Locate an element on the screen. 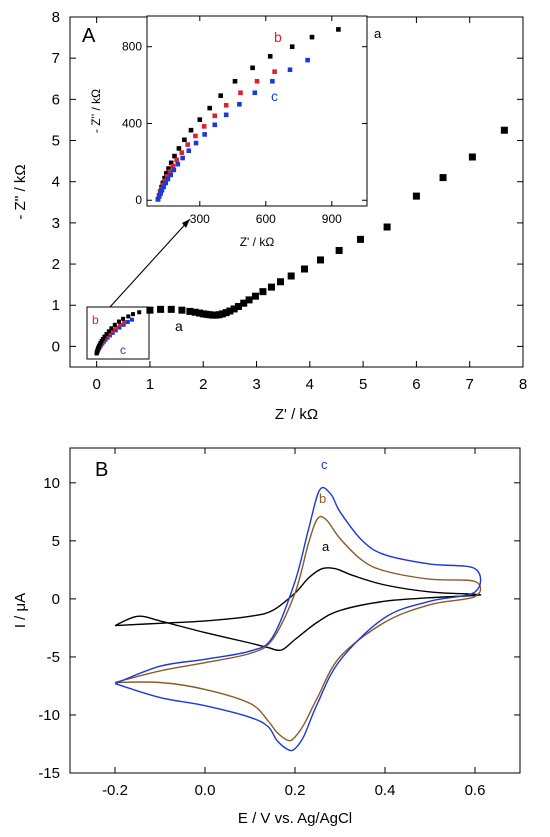 This screenshot has width=550, height=837. panel-a-x-tick-label: 7 is located at coordinates (470, 384).